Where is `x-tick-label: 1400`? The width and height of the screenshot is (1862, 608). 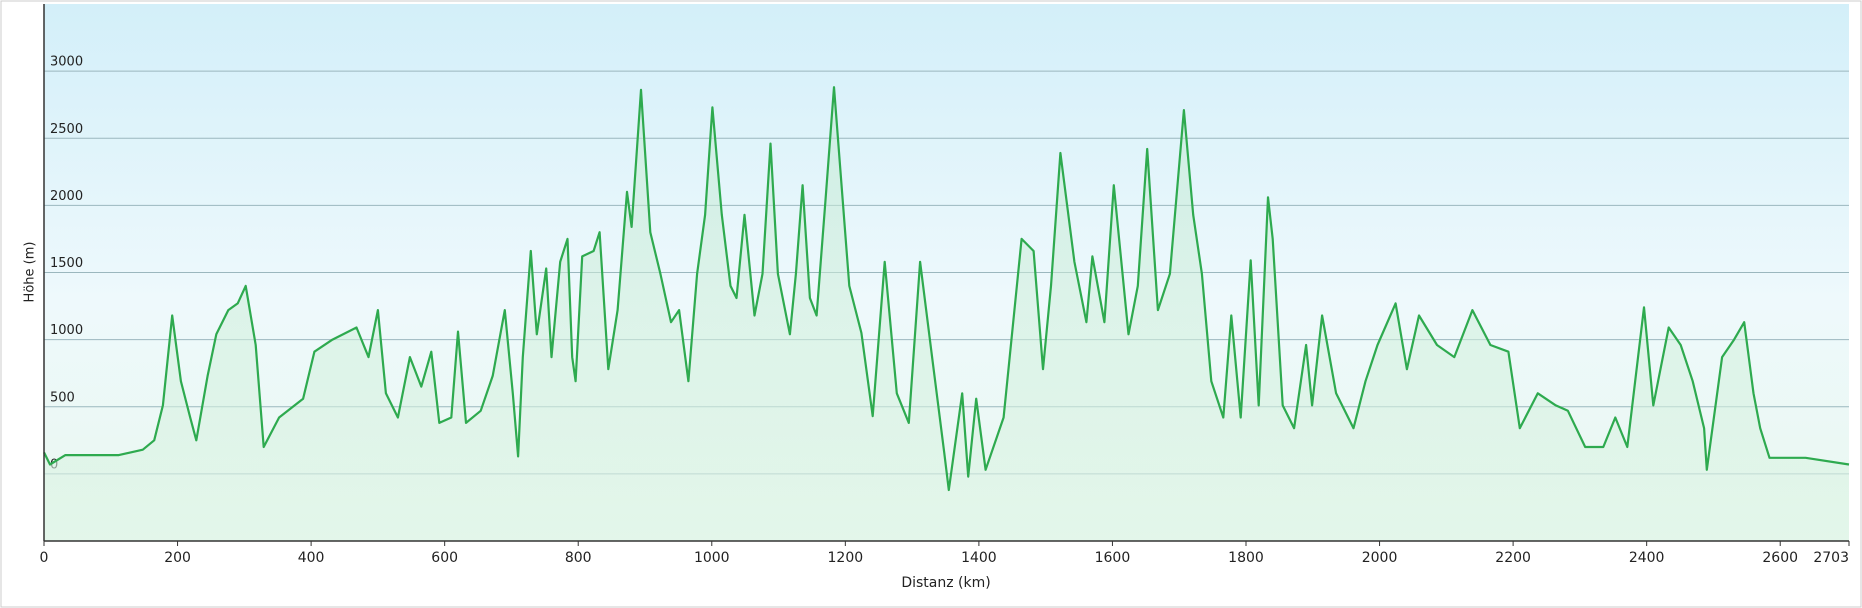
x-tick-label: 1400 is located at coordinates (979, 558).